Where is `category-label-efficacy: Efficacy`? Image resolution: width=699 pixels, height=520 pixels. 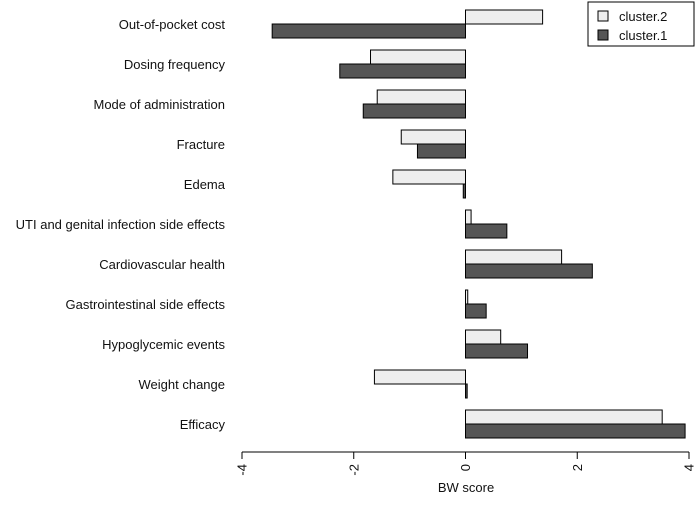 category-label-efficacy: Efficacy is located at coordinates (203, 424).